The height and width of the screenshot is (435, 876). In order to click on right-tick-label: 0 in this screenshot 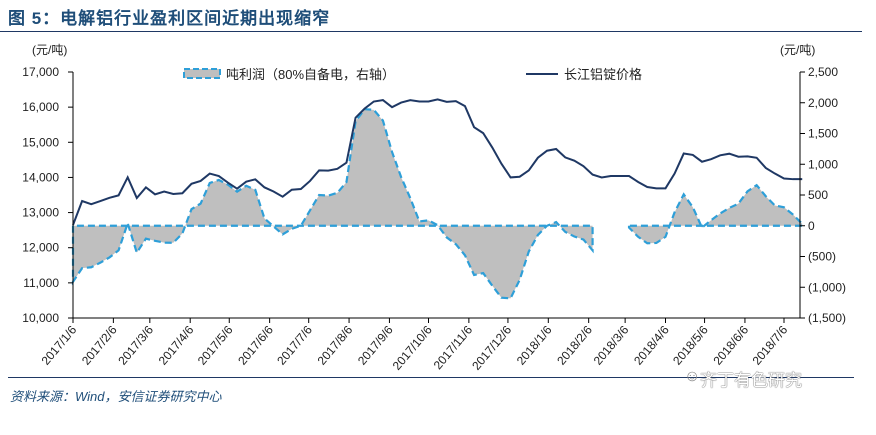, I will do `click(811, 226)`.